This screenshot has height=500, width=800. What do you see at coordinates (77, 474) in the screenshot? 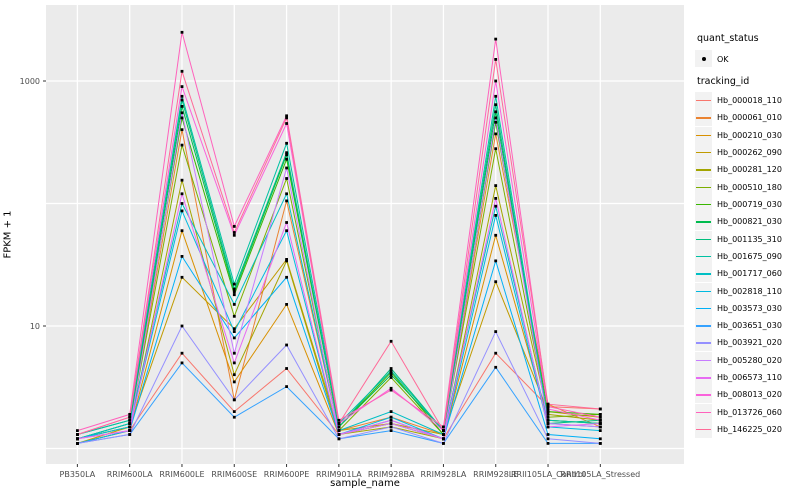
I see `x-tick-label: PB350LA` at bounding box center [77, 474].